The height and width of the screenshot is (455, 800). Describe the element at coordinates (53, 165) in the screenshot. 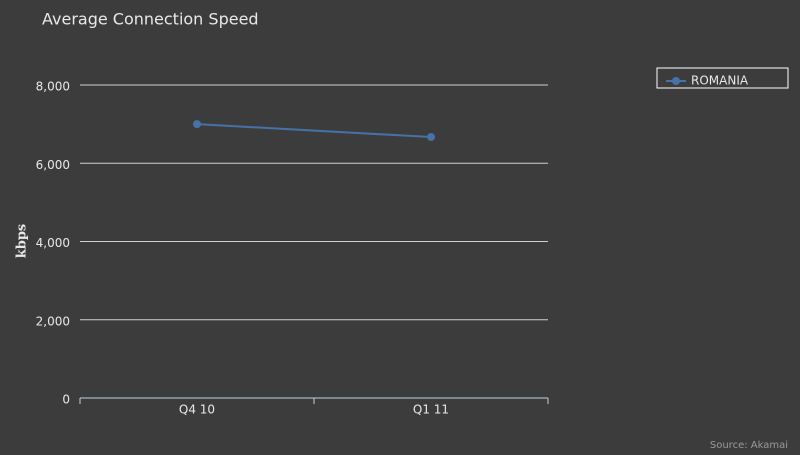

I see `y-tick-label: 6,000` at that location.